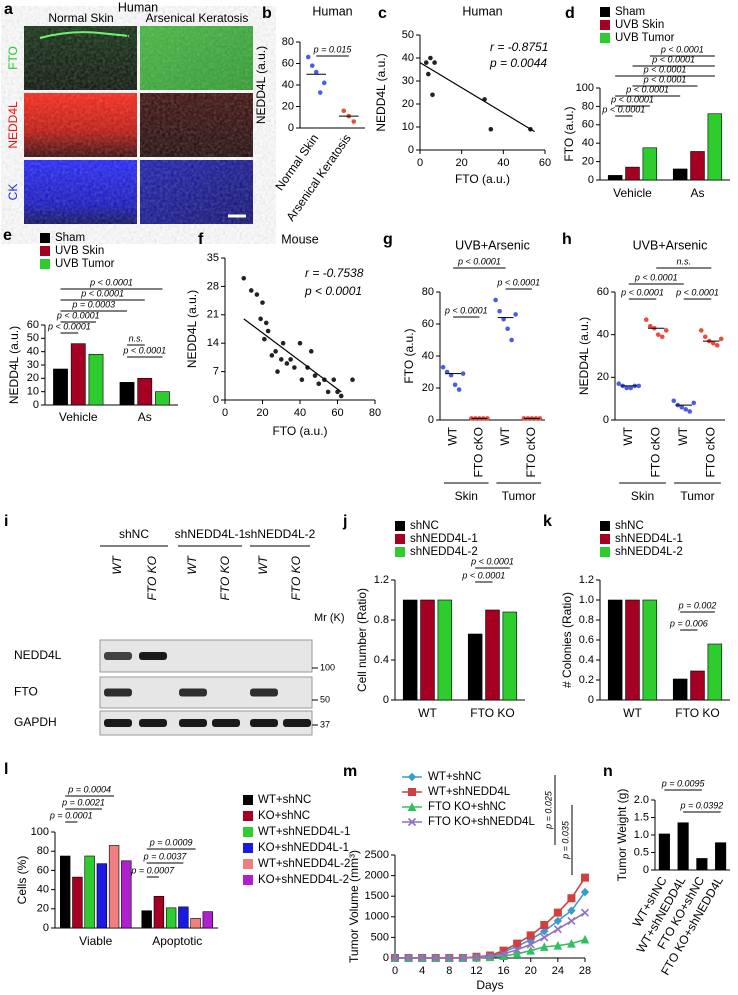  What do you see at coordinates (408, 127) in the screenshot?
I see `y-tick-label: 10` at bounding box center [408, 127].